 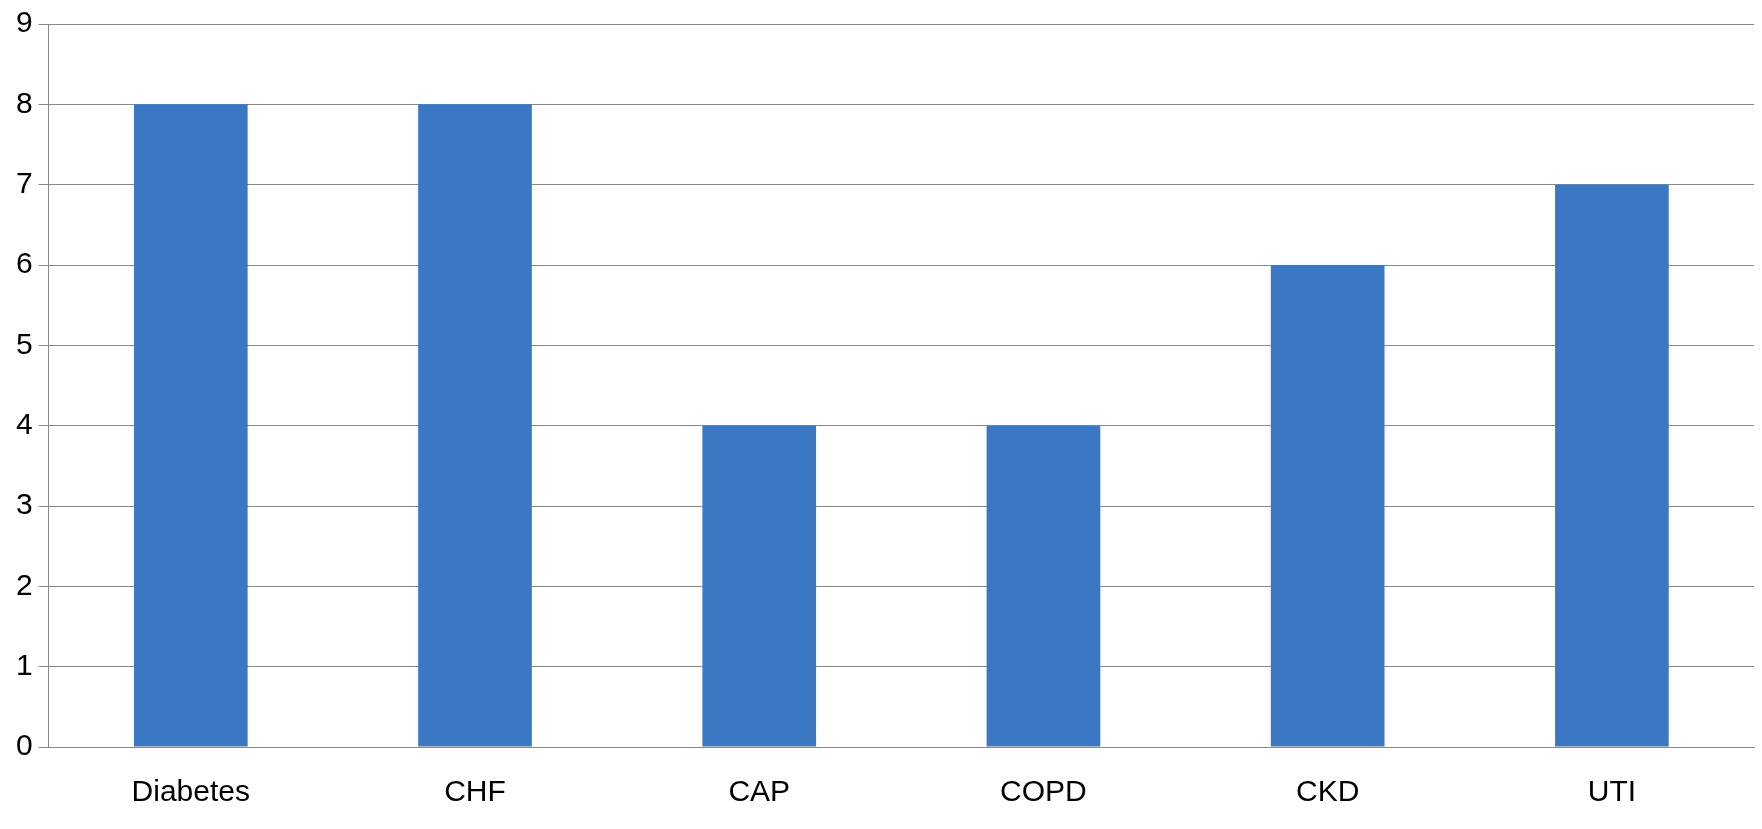 I want to click on x-tick-label: UTI, so click(x=1612, y=791).